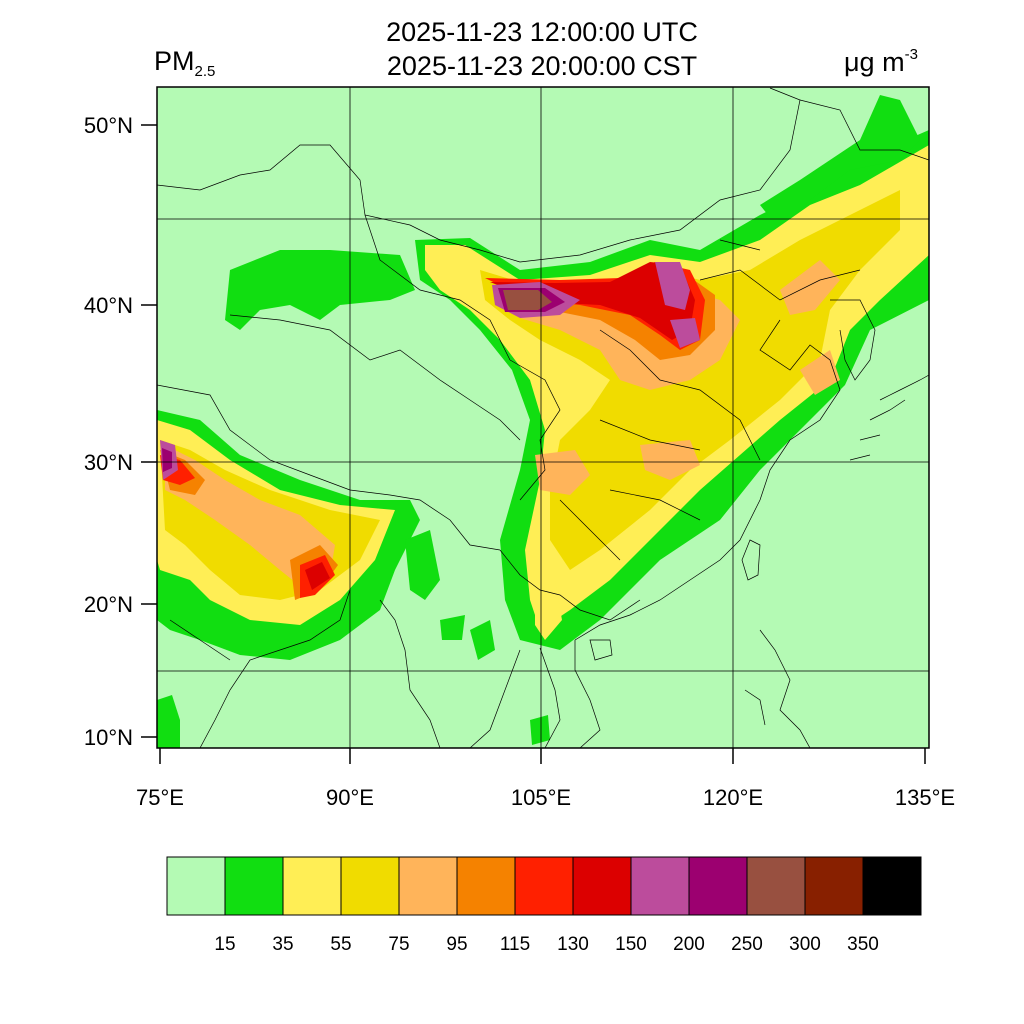 Image resolution: width=1024 pixels, height=1024 pixels. Describe the element at coordinates (108, 431) in the screenshot. I see `lat-tick-labels: 50°N 40°N 30°N 20°N 10°N` at that location.